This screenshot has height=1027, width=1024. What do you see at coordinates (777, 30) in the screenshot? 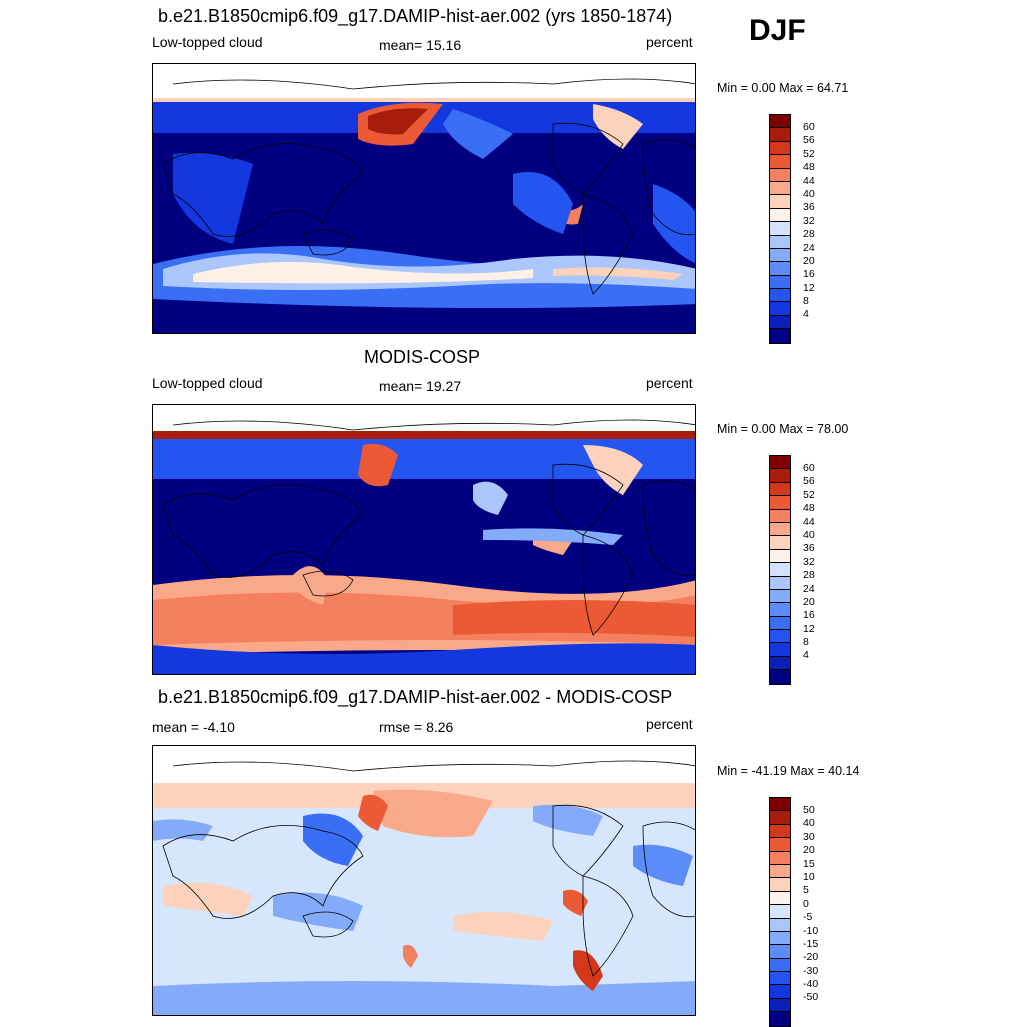
I see `season-label: DJF` at bounding box center [777, 30].